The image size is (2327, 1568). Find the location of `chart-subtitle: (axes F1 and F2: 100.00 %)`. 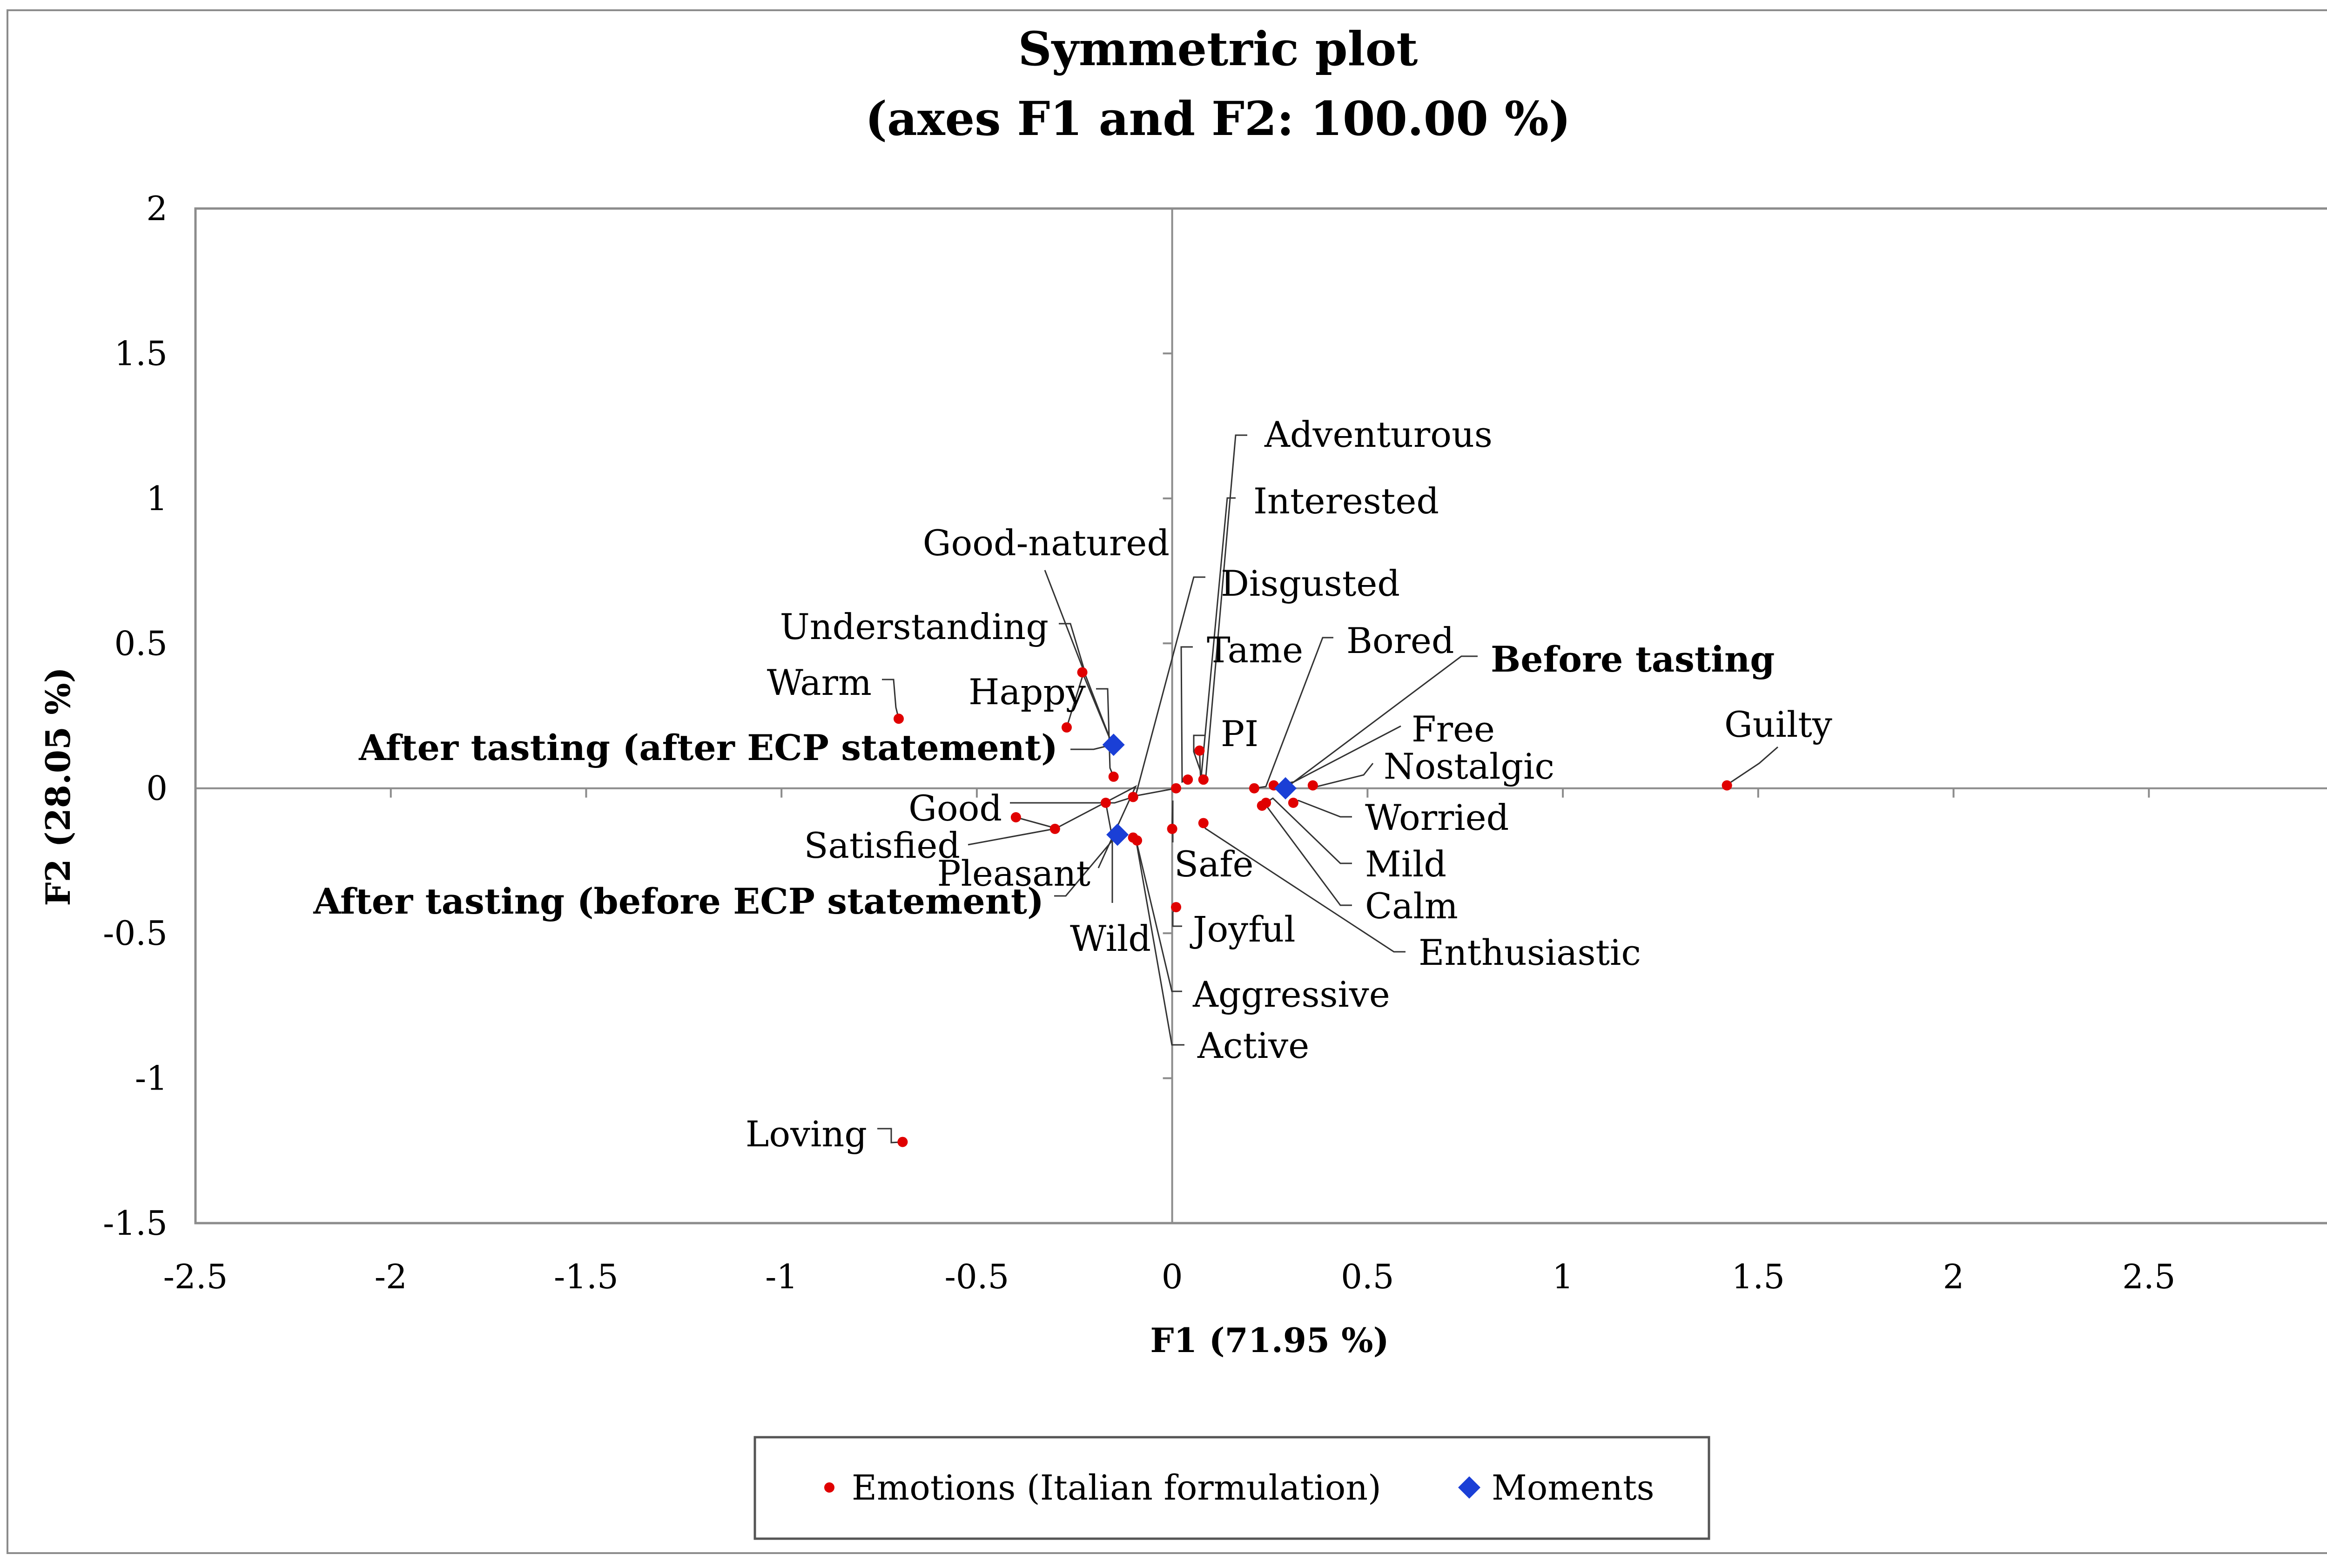

chart-subtitle: (axes F1 and F2: 100.00 %) is located at coordinates (1218, 118).